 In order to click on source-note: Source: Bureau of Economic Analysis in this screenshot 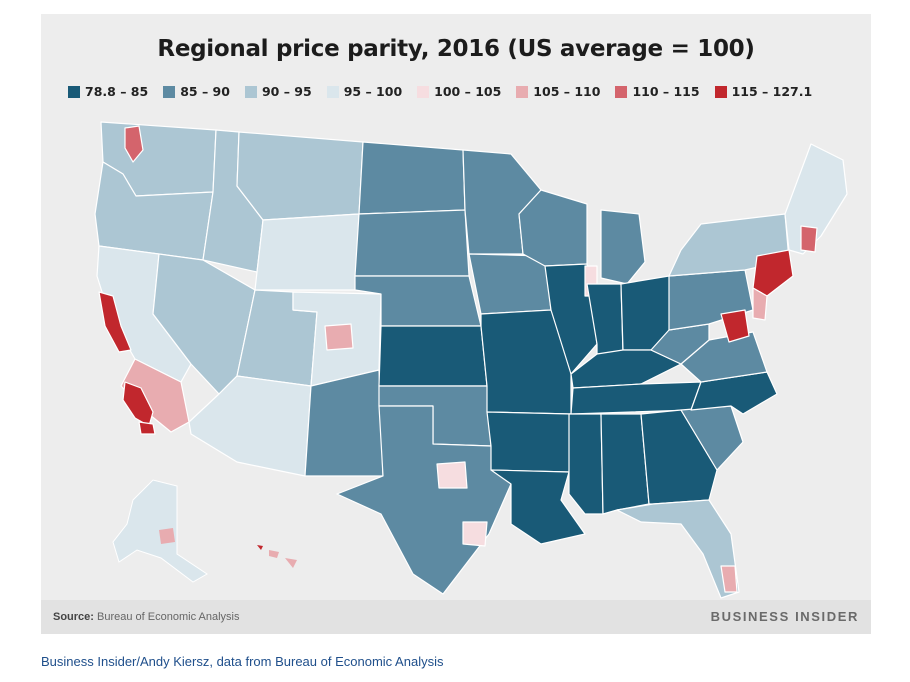, I will do `click(146, 617)`.